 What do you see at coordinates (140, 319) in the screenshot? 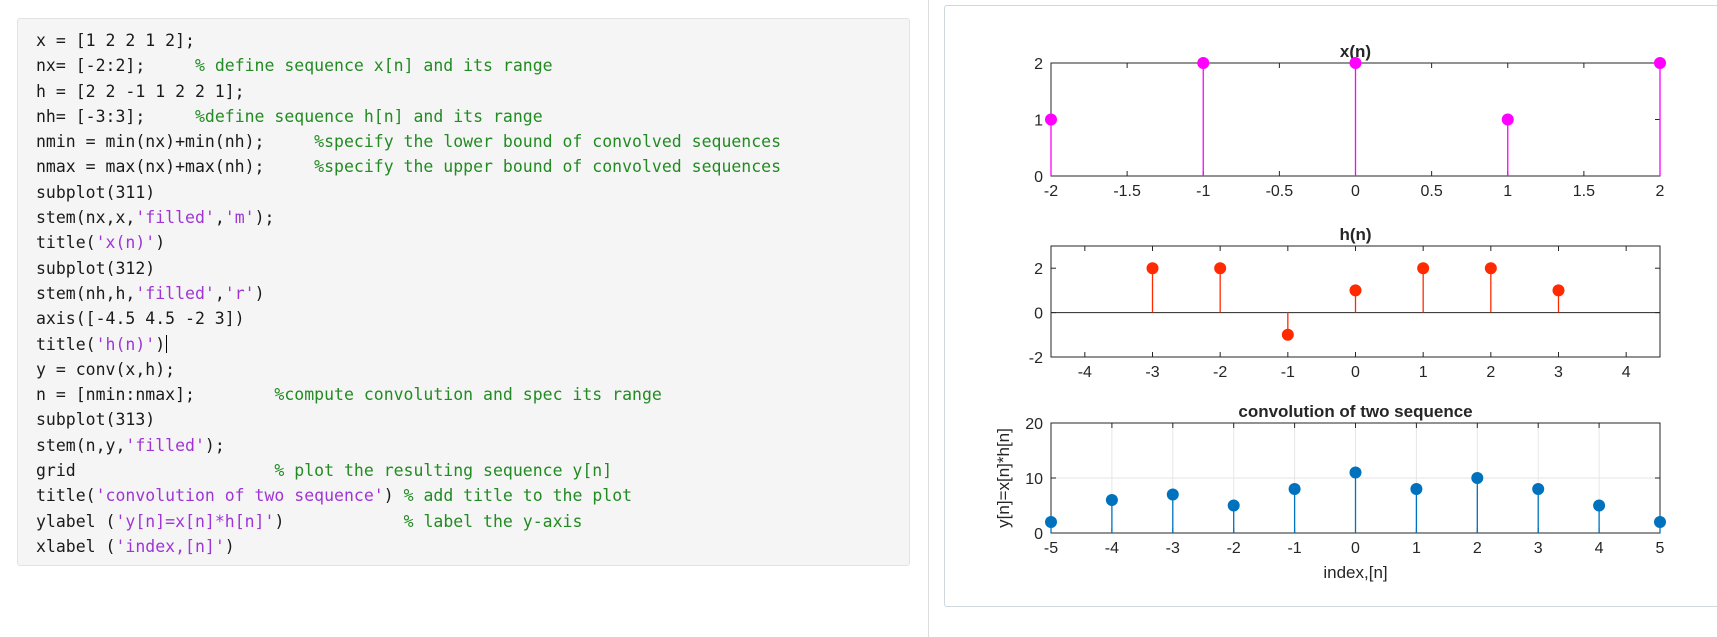
I see `code-text: axis([-4.5 4.5 -2 3])` at bounding box center [140, 319].